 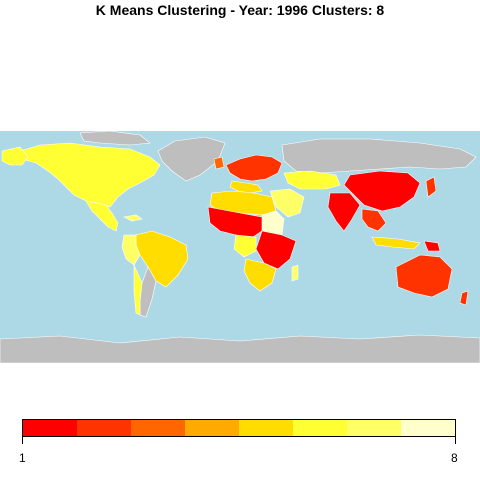 I want to click on region-uk, so click(x=219, y=163).